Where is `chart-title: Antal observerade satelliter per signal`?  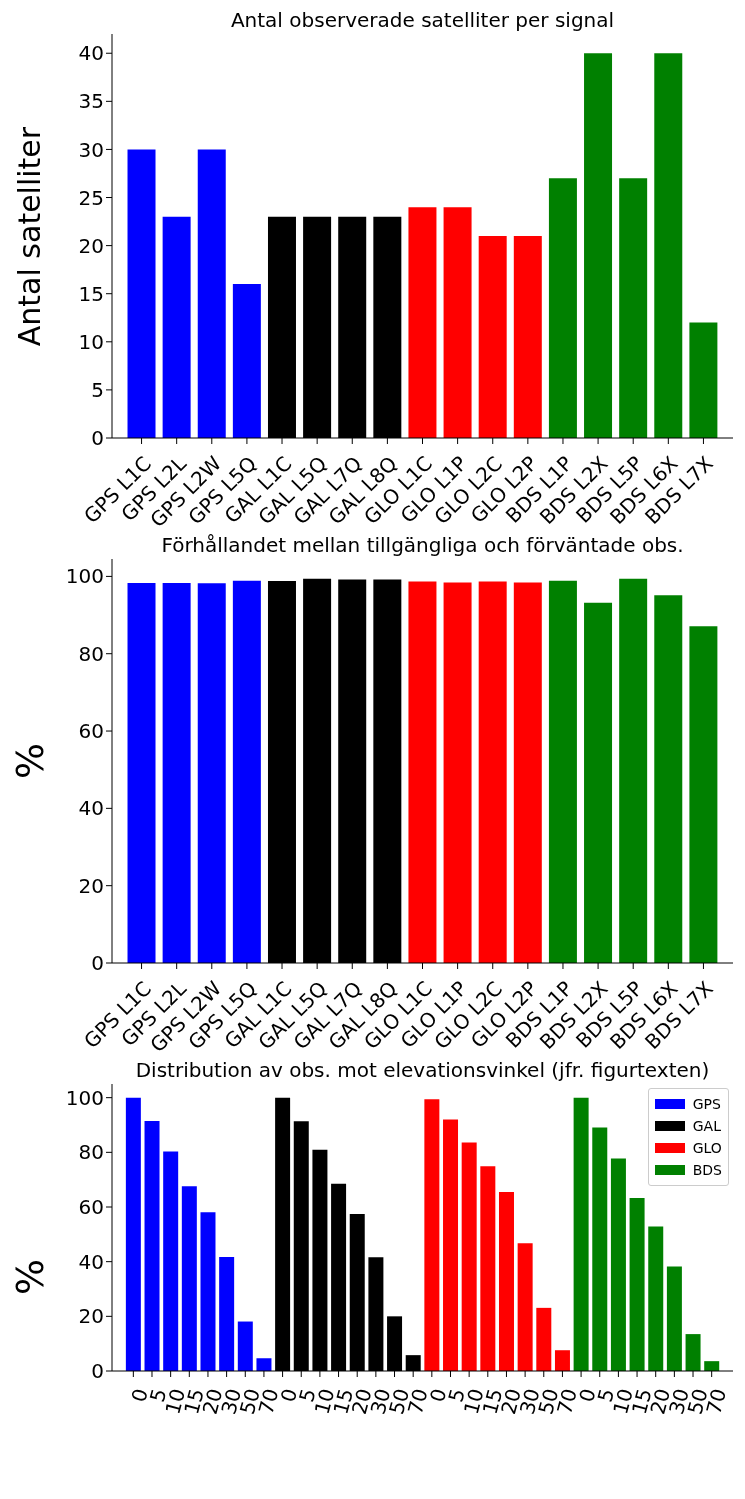
chart-title: Antal observerade satelliter per signal is located at coordinates (422, 20).